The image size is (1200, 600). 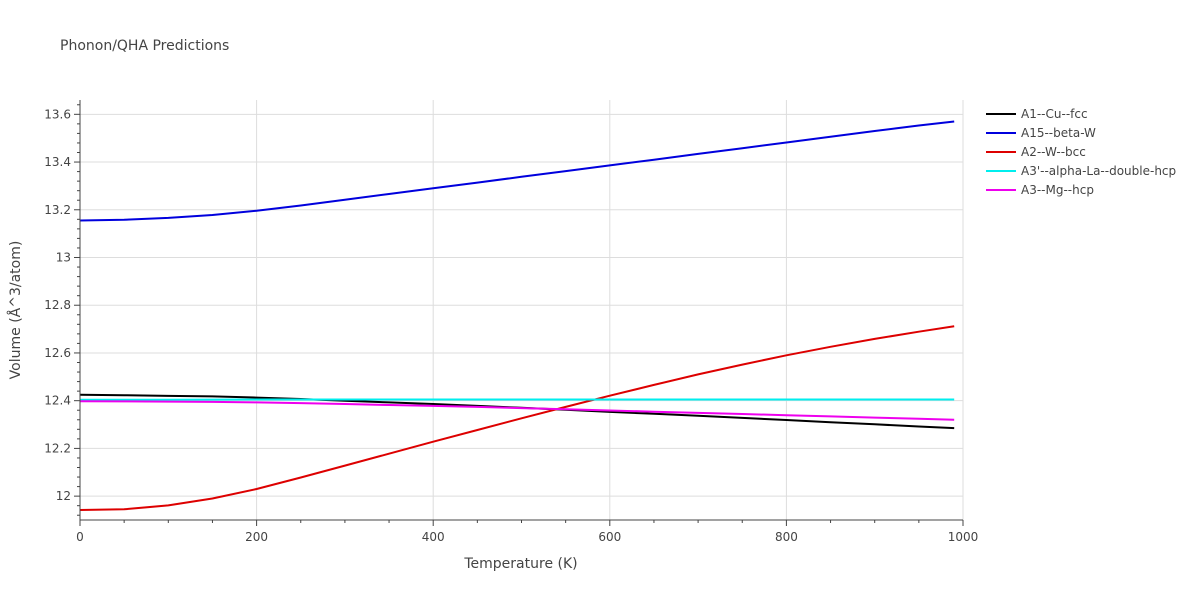 I want to click on y-tick-label: 12.8, so click(x=57, y=305).